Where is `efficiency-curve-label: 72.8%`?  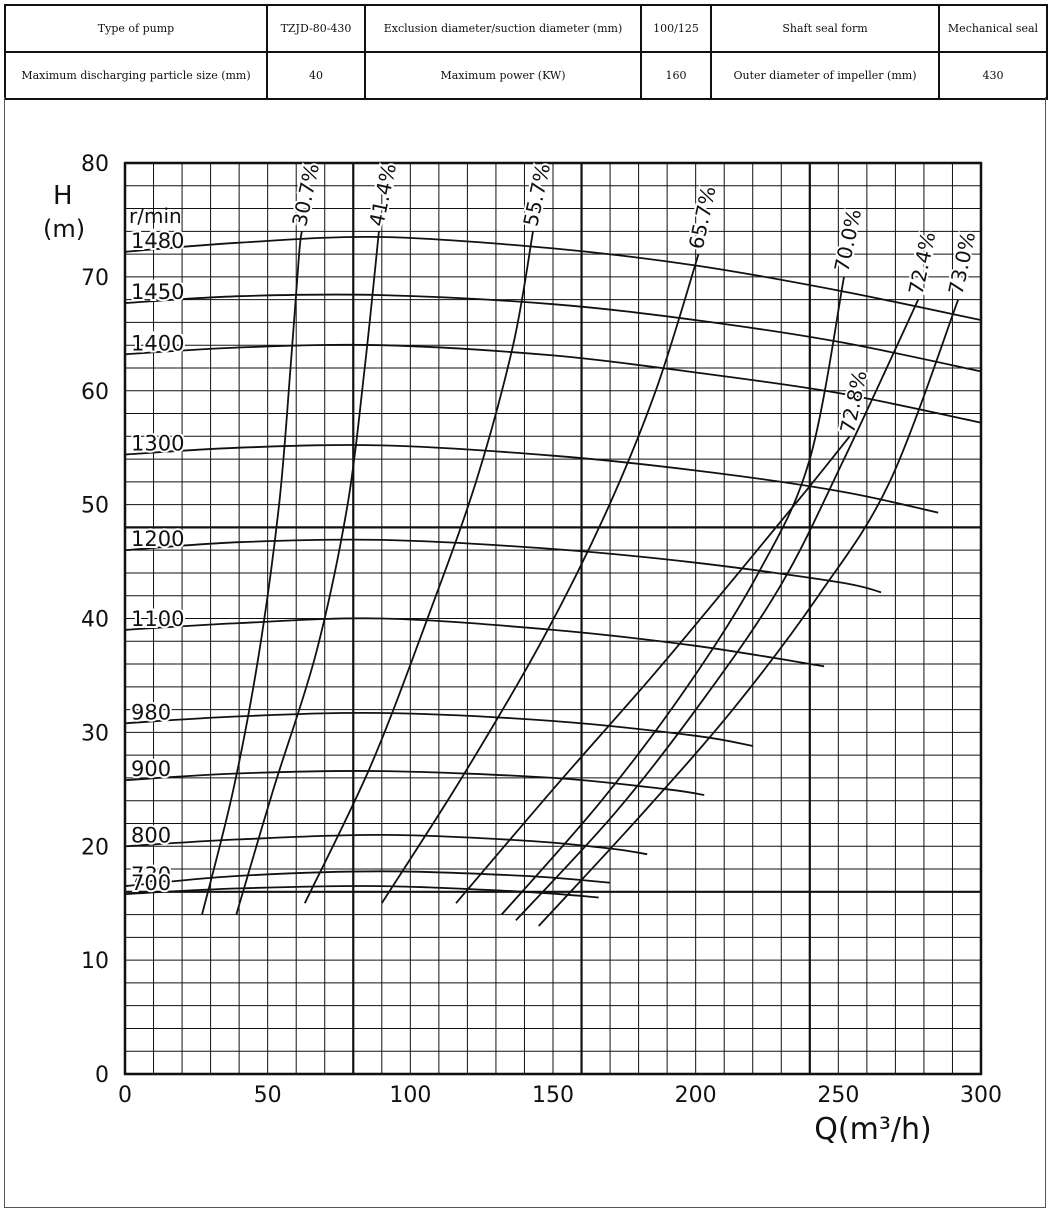
efficiency-curve-label: 72.8% is located at coordinates (853, 401).